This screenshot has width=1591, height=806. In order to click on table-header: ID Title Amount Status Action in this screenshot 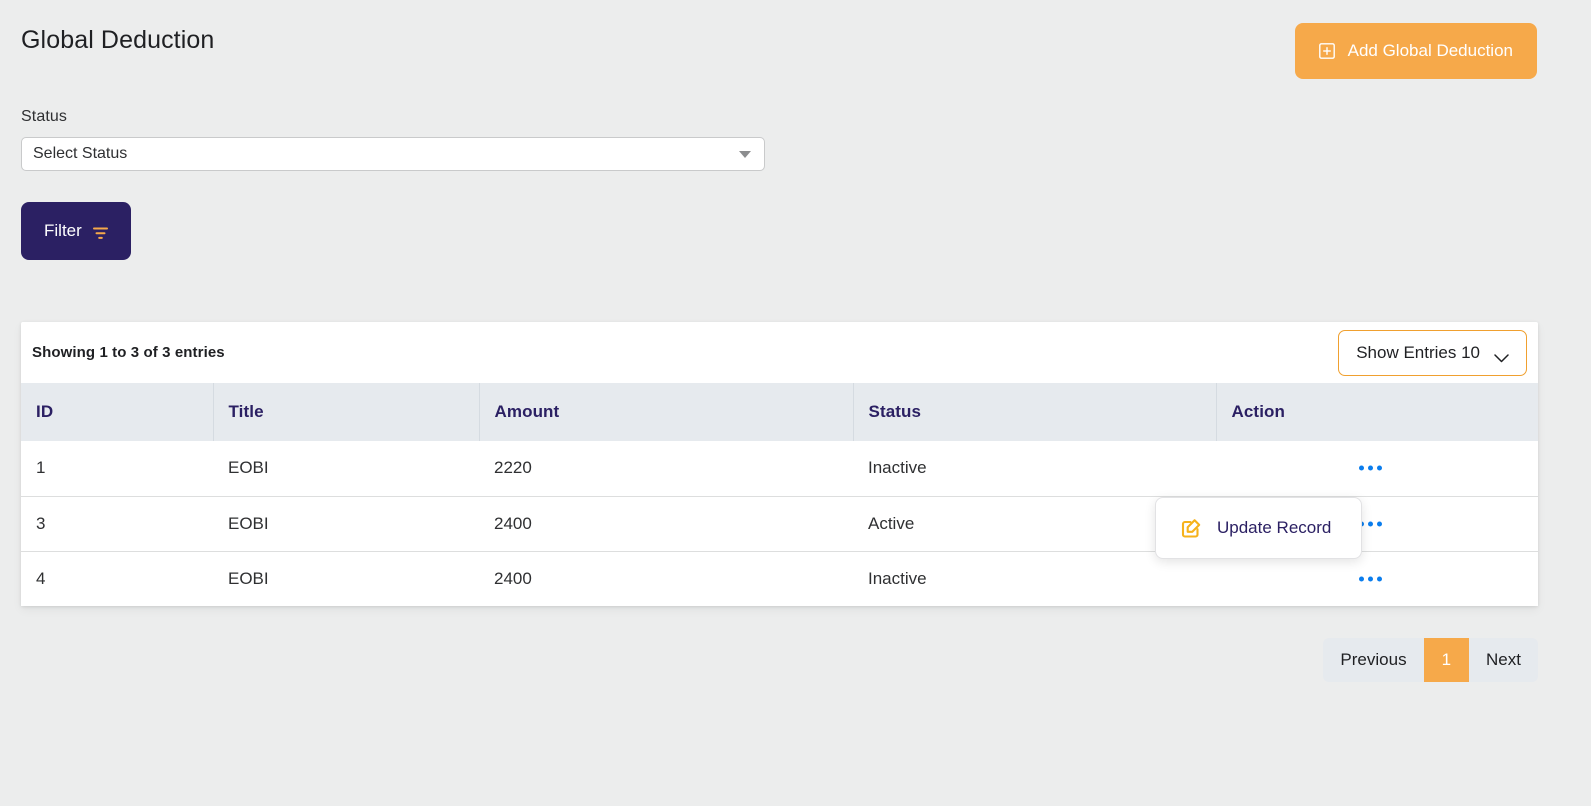, I will do `click(779, 412)`.